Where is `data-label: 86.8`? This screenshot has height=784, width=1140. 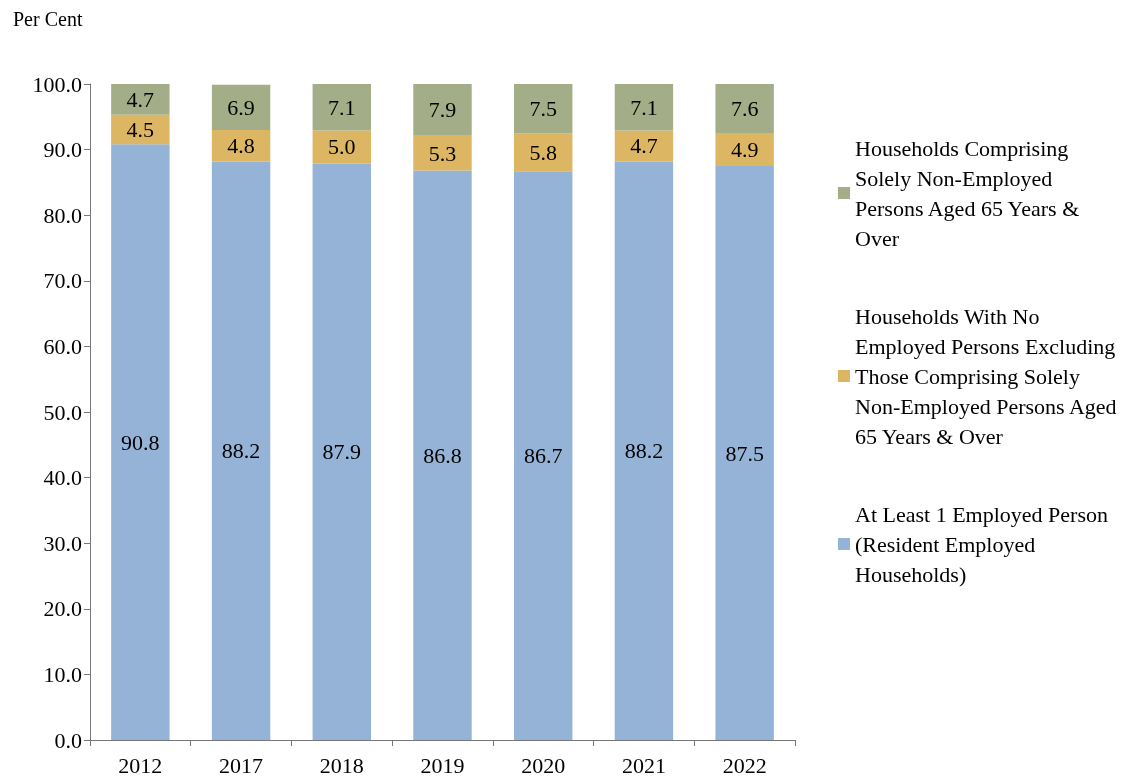
data-label: 86.8 is located at coordinates (442, 455).